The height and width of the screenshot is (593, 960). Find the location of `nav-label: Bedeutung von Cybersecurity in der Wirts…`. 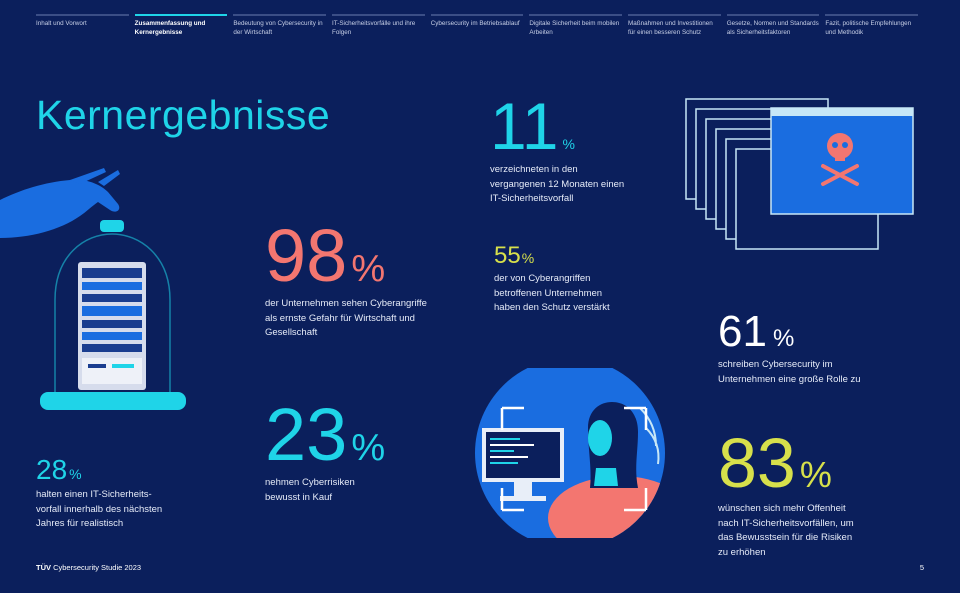

nav-label: Bedeutung von Cybersecurity in der Wirts… is located at coordinates (278, 28).